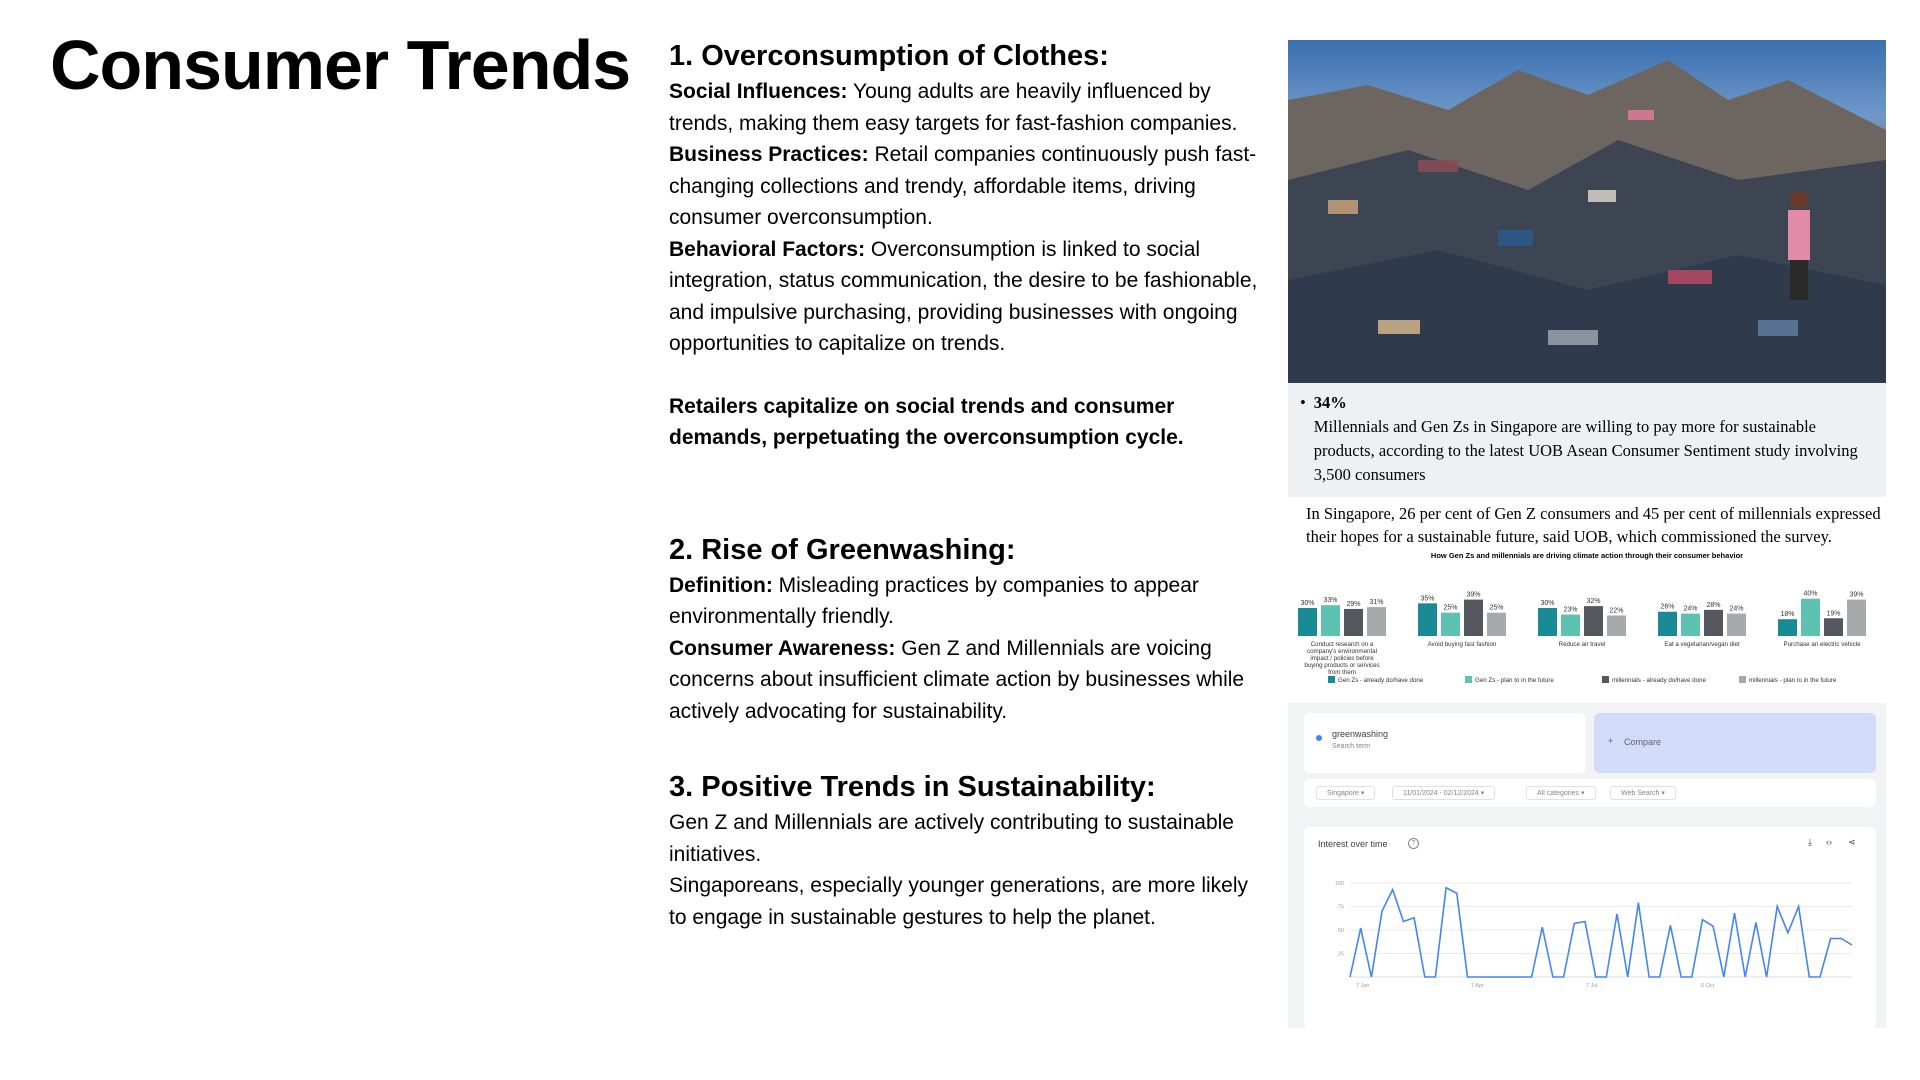  I want to click on plus-icon: +, so click(1611, 741).